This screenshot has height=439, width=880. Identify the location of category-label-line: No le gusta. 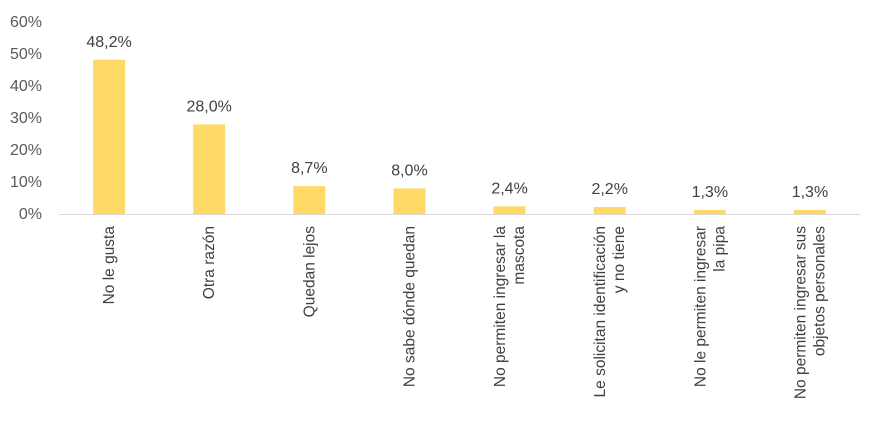
(109, 265).